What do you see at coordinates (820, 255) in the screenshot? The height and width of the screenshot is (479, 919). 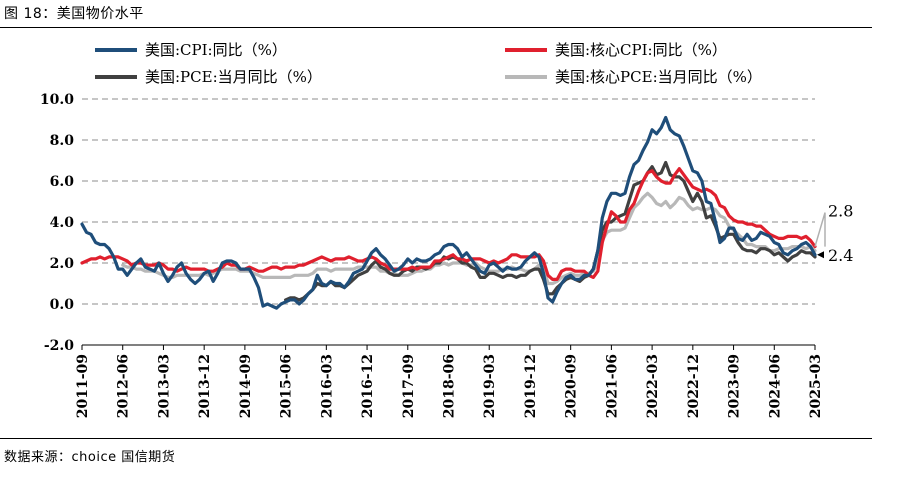 I see `annotation-arrowhead` at bounding box center [820, 255].